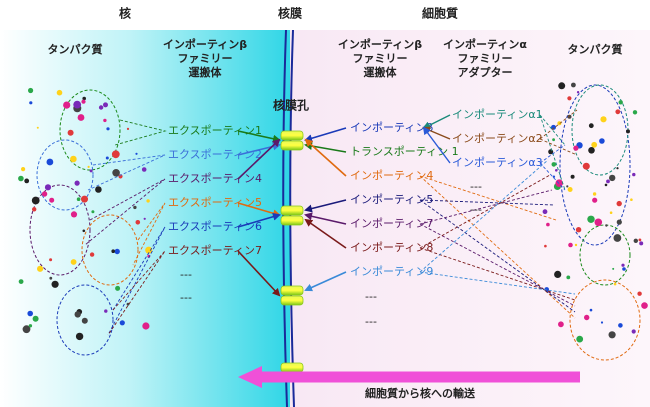  I want to click on transport-label: 細胞質から核への輸送, so click(420, 393).